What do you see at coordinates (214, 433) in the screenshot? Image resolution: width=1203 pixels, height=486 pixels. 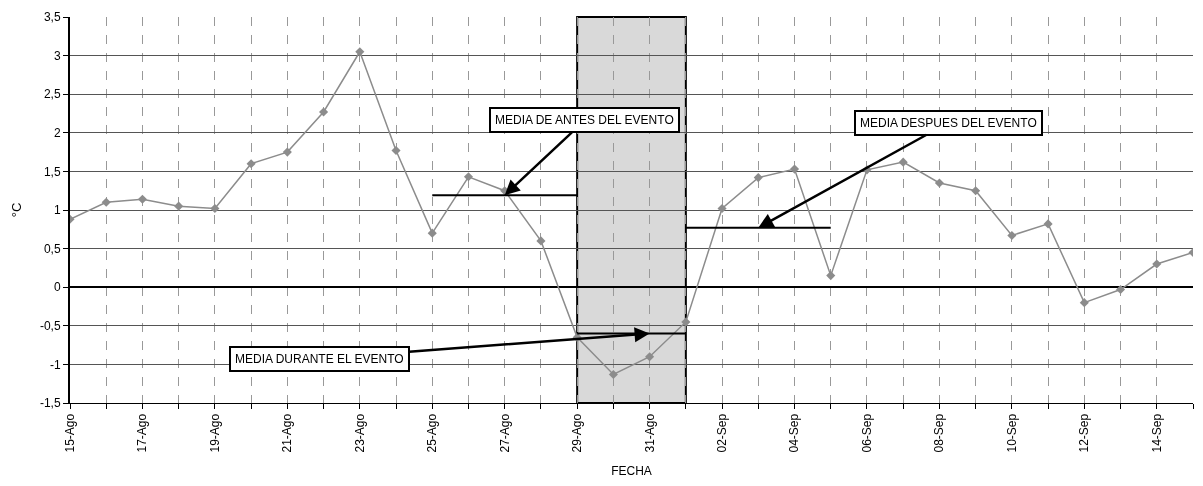 I see `x-tick-label: 19-Ago` at bounding box center [214, 433].